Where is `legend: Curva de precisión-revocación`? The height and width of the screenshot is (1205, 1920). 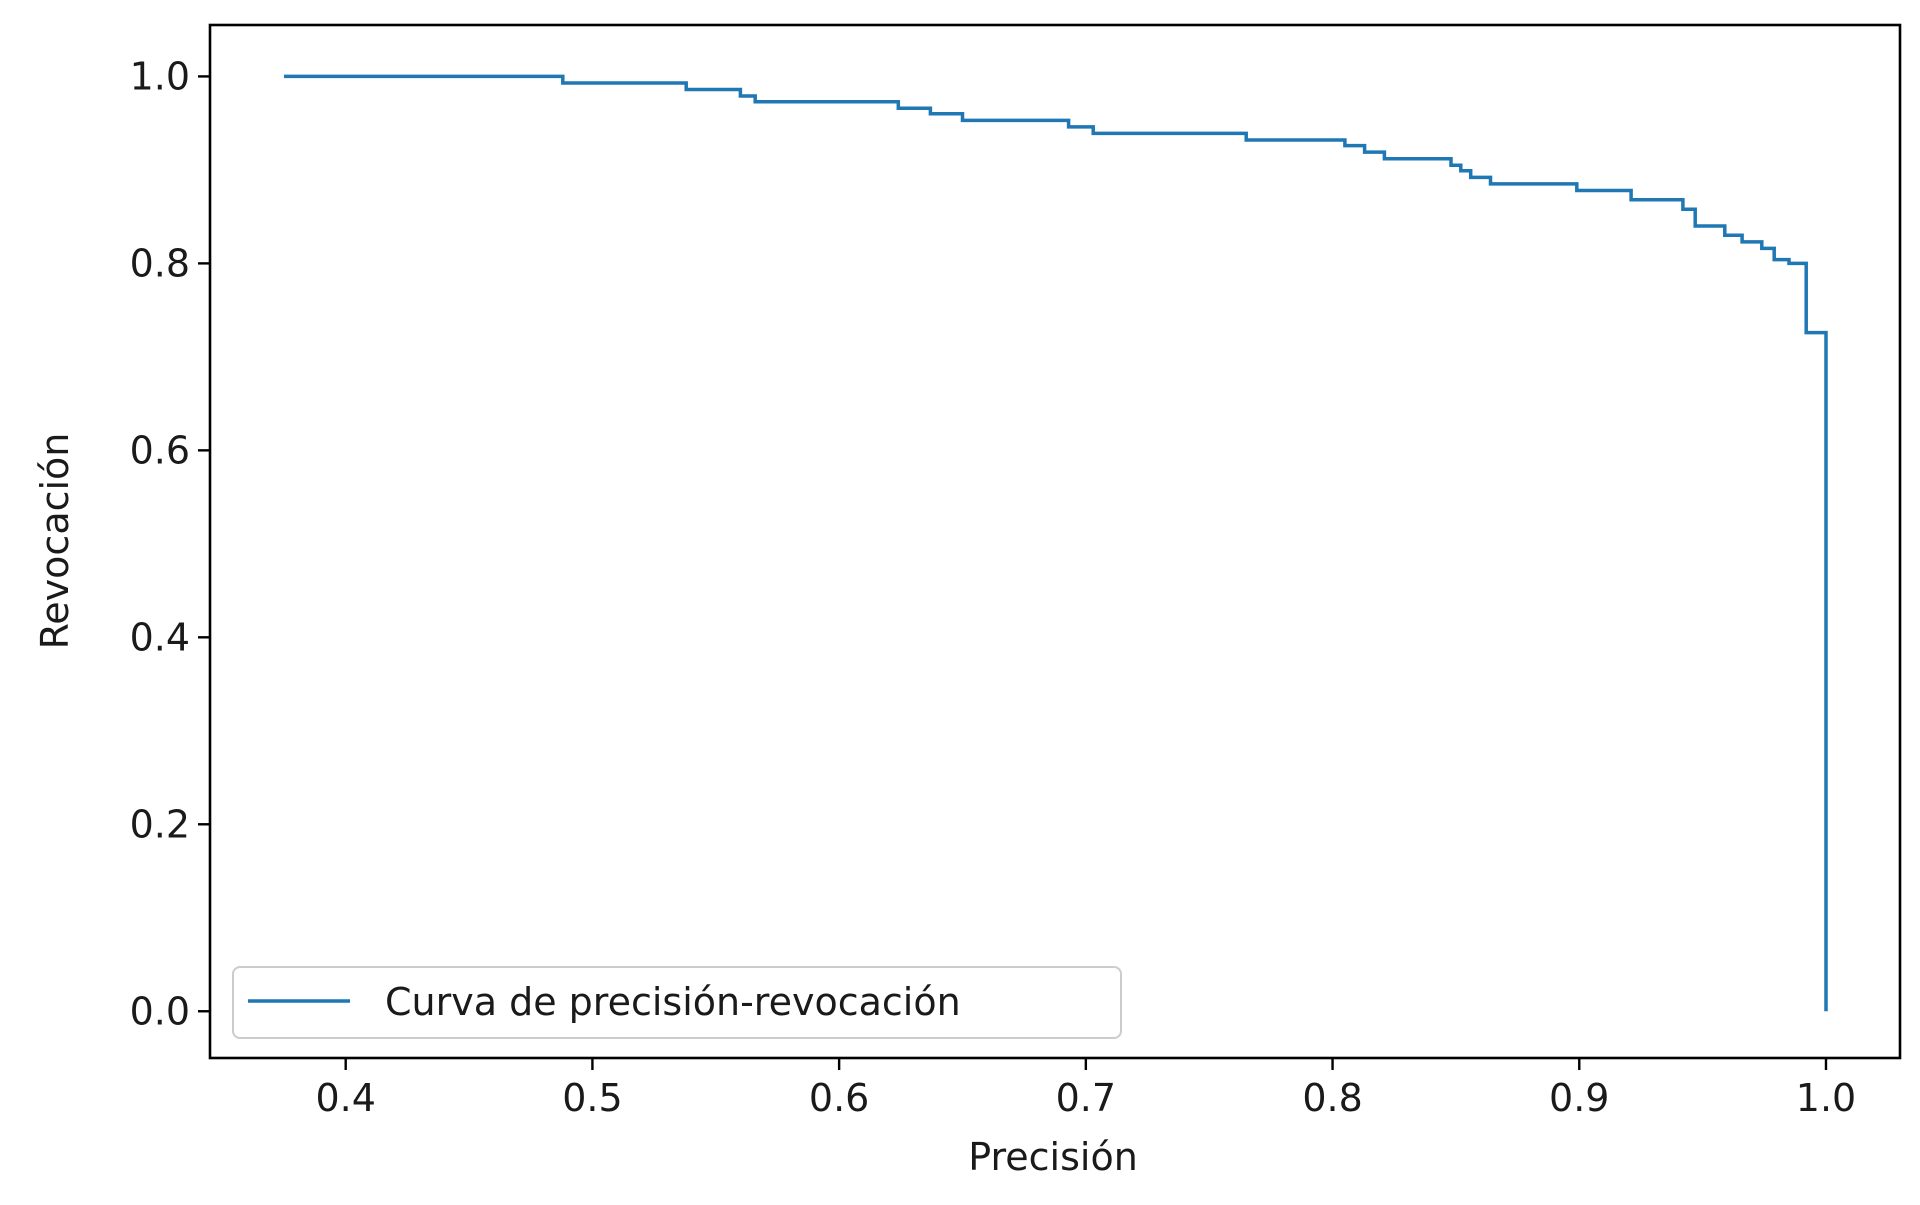
legend: Curva de precisión-revocación is located at coordinates (677, 1002).